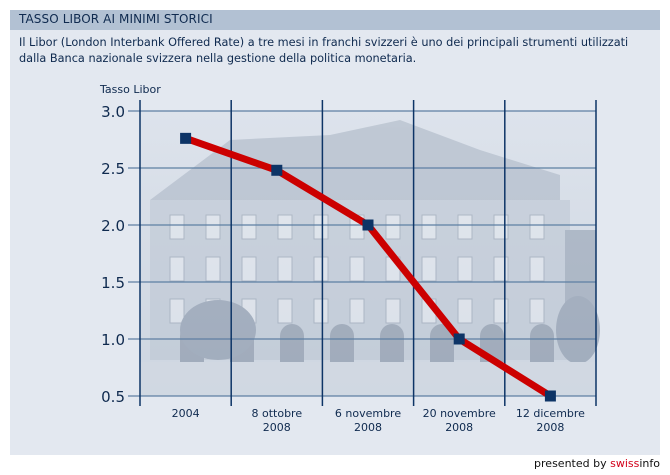 The image size is (670, 475). What do you see at coordinates (355, 160) in the screenshot?
I see `building-roof` at bounding box center [355, 160].